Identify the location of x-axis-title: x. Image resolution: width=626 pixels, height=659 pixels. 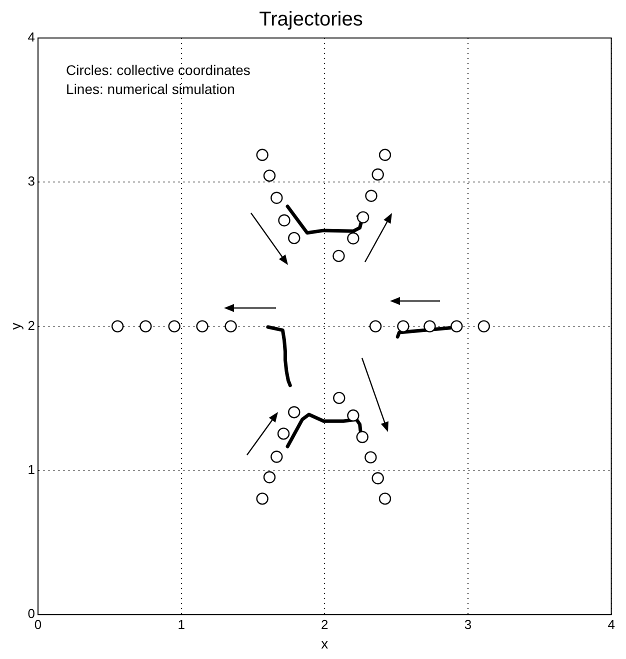
(324, 643).